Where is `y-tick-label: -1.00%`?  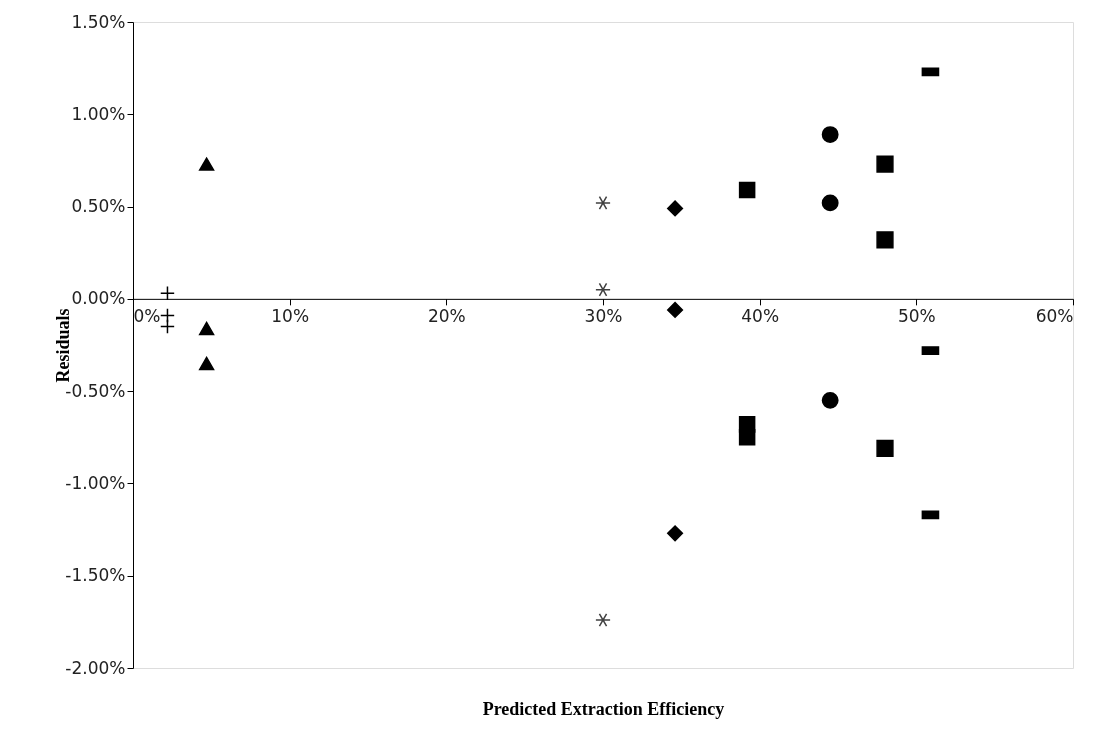 y-tick-label: -1.00% is located at coordinates (95, 482).